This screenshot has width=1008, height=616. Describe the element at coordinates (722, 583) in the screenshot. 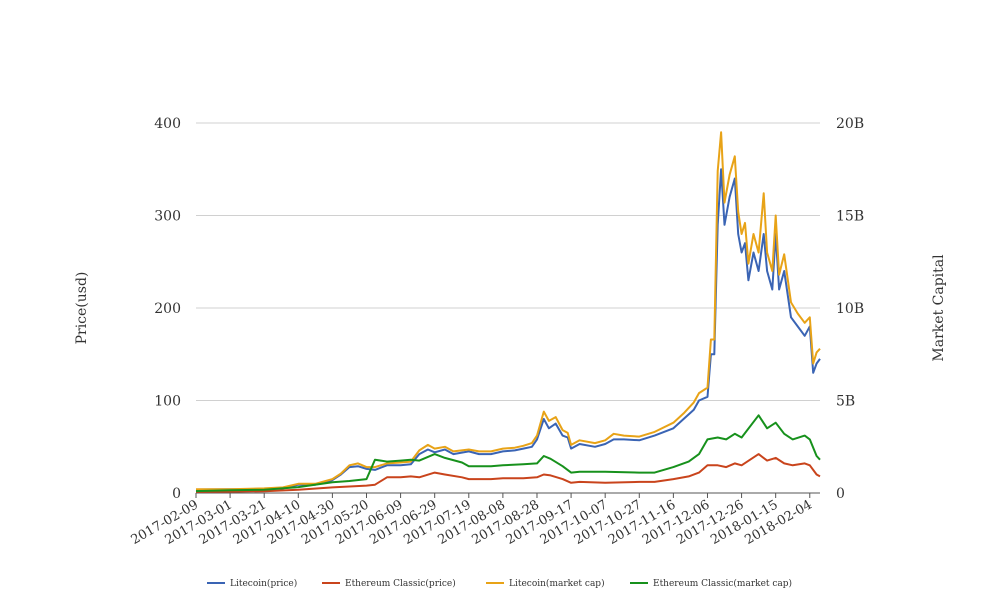

I see `legend-label-3: Ethereum Classic(market cap)` at that location.